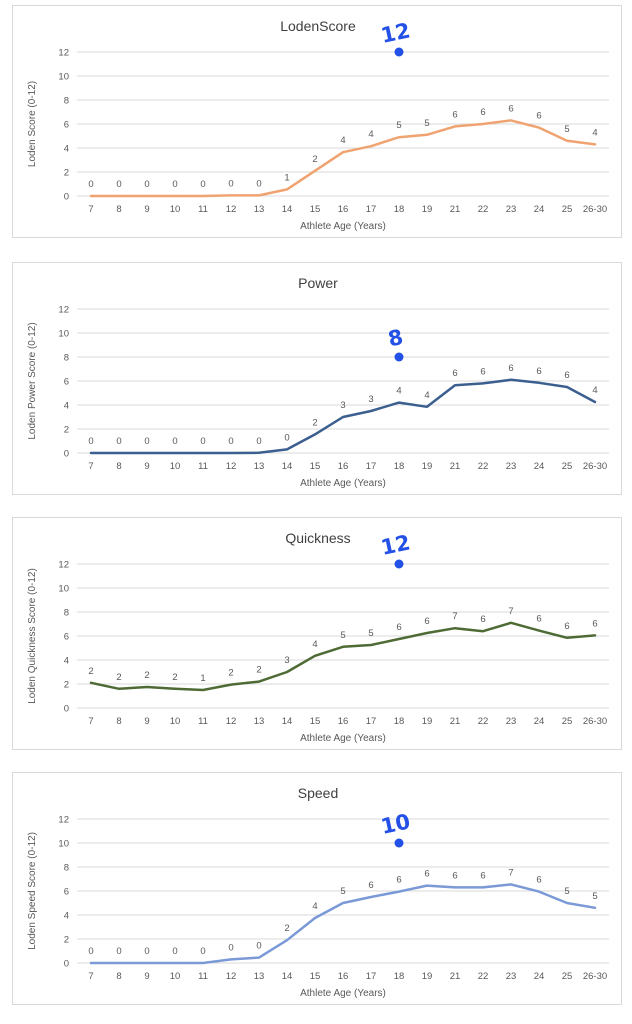  What do you see at coordinates (427, 721) in the screenshot?
I see `x-tick-label: 19` at bounding box center [427, 721].